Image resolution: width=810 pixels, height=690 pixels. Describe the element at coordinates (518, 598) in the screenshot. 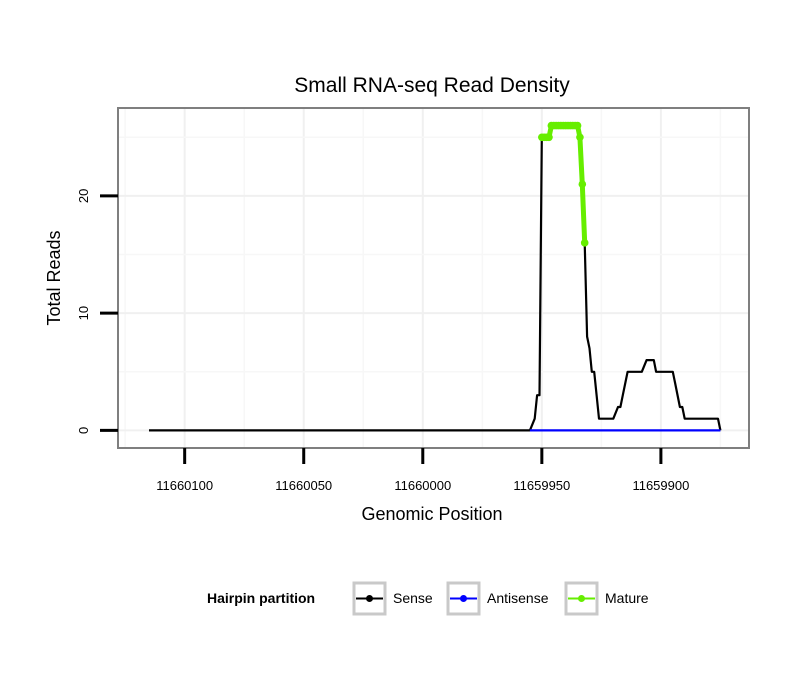

I see `legend-label-antisense: Antisense` at that location.